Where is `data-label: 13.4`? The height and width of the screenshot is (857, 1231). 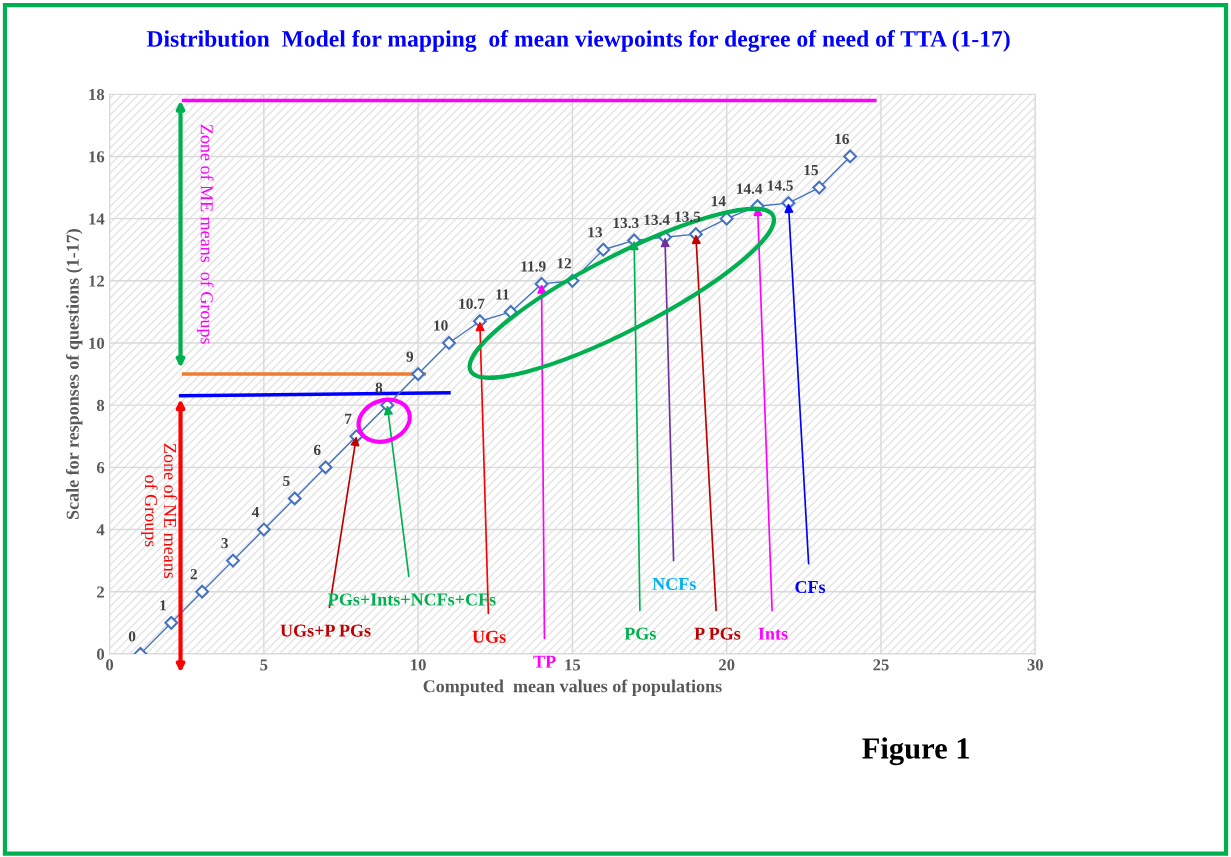 data-label: 13.4 is located at coordinates (657, 219).